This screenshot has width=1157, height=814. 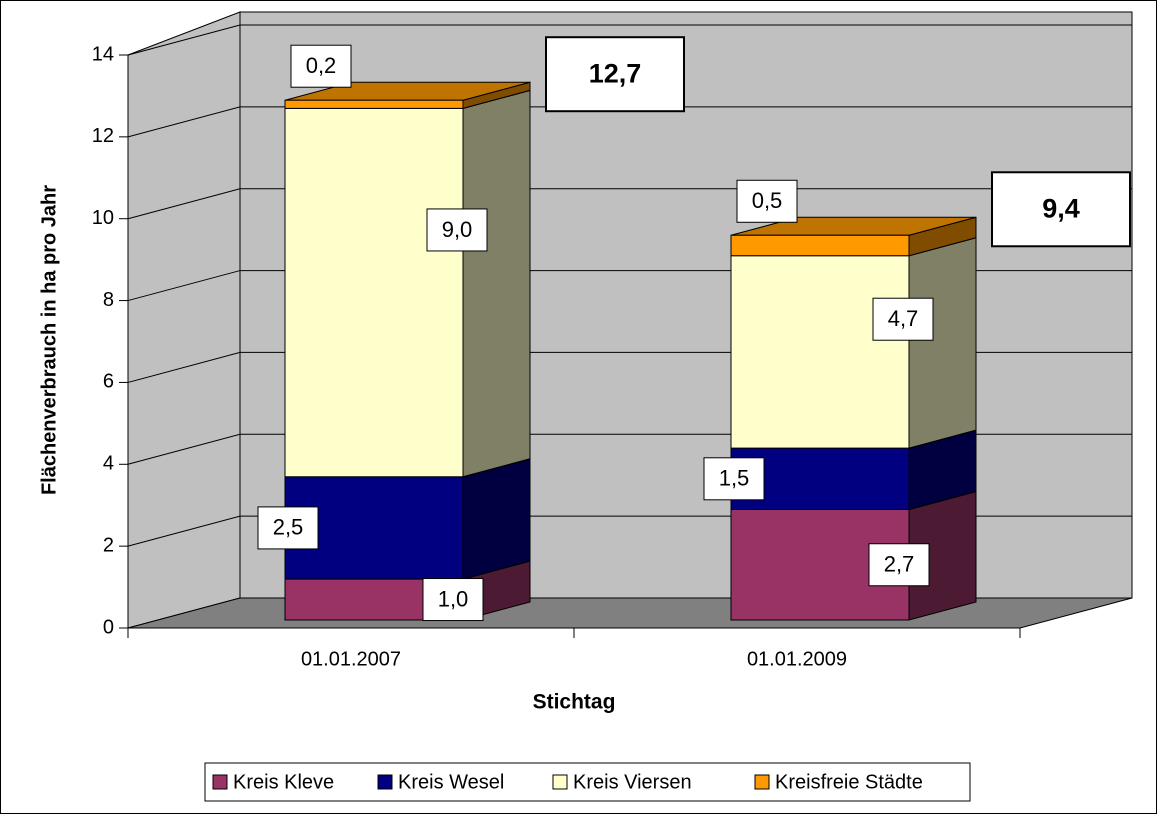 What do you see at coordinates (283, 782) in the screenshot?
I see `legend-label: Kreis Kleve` at bounding box center [283, 782].